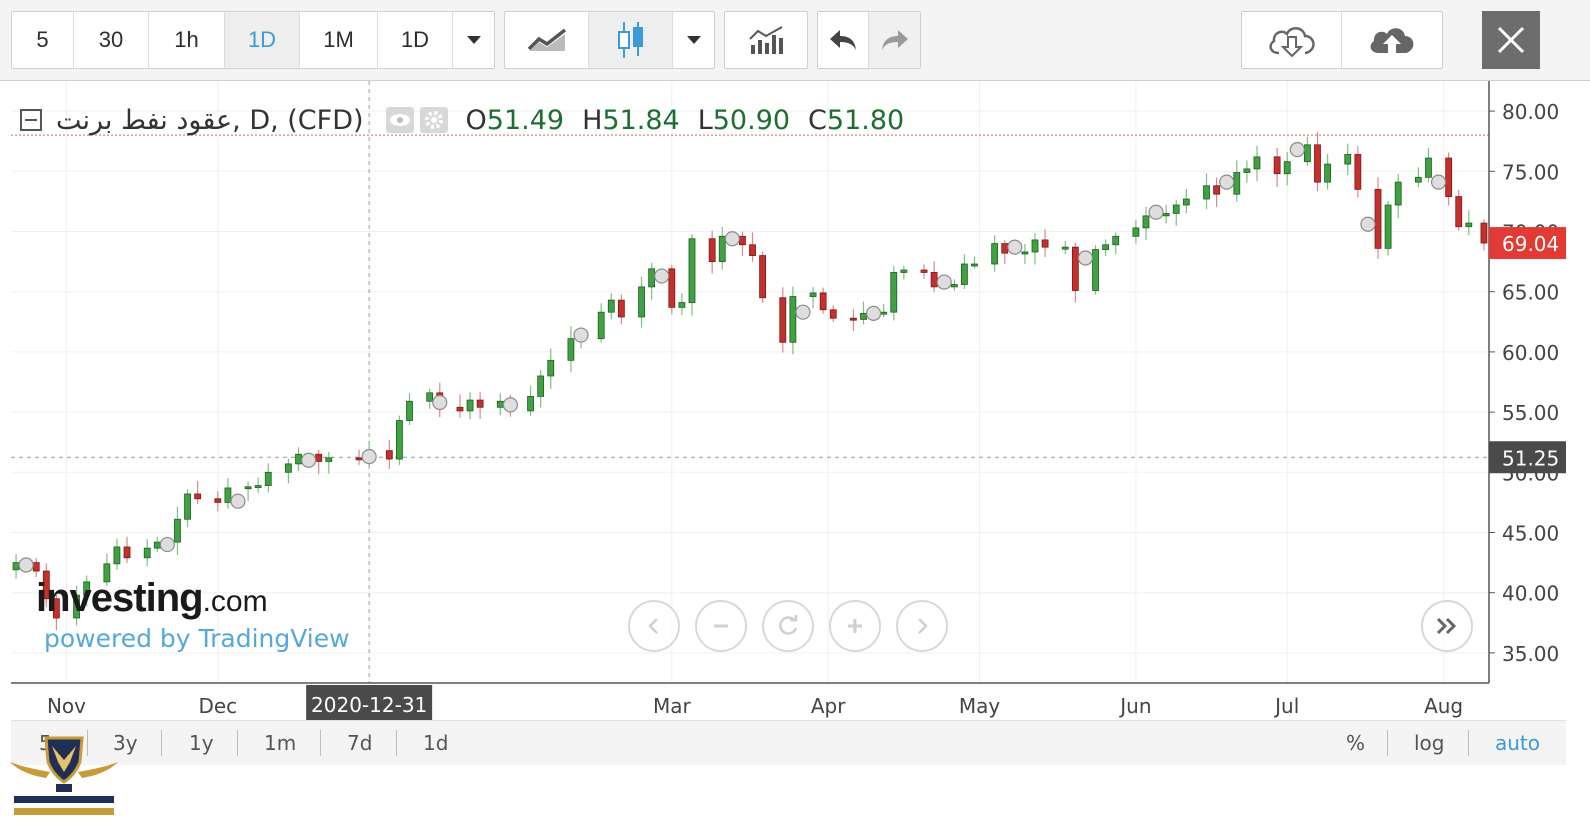 This screenshot has height=828, width=1590. Describe the element at coordinates (235, 601) in the screenshot. I see `watermark-suffix: .com` at that location.